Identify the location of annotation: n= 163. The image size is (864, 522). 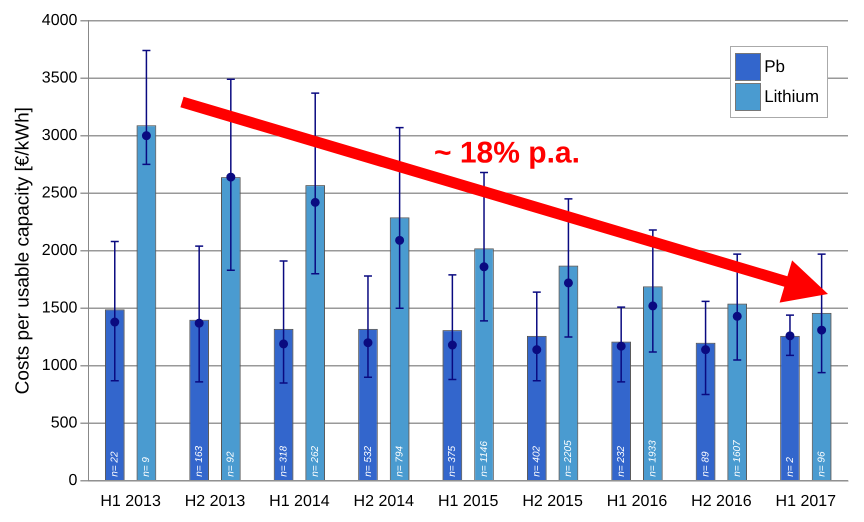
(199, 461).